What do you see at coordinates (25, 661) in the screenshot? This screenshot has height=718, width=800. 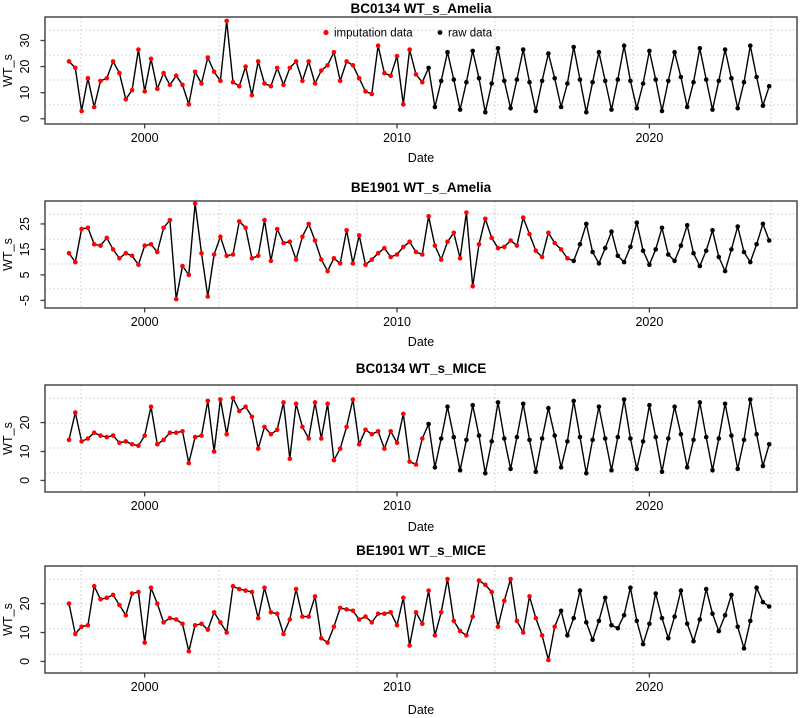 I see `y-tick-label: 0` at bounding box center [25, 661].